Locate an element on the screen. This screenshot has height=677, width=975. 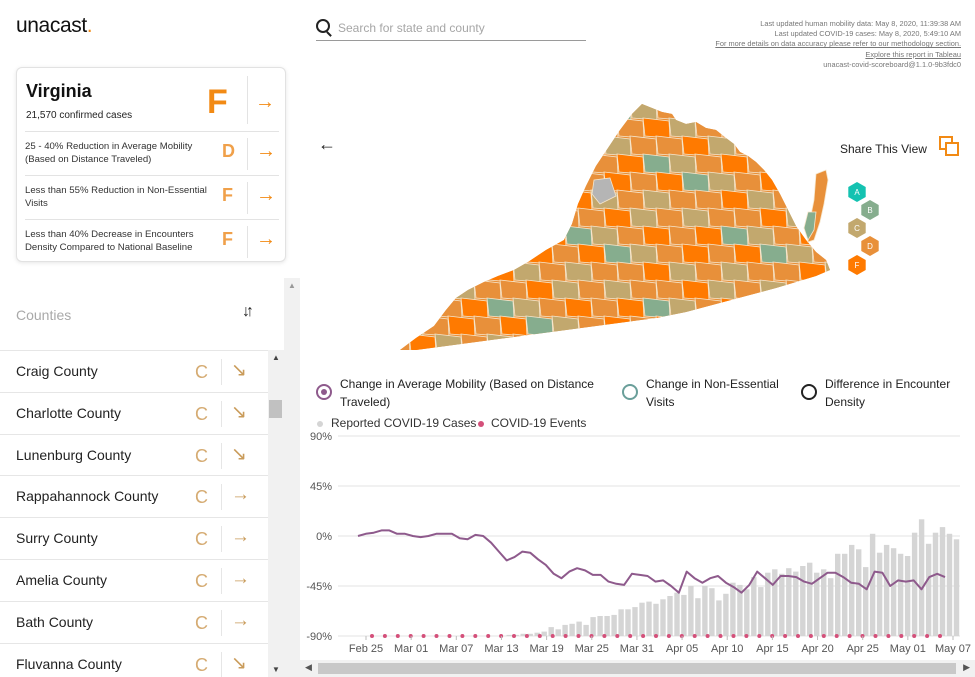
county-item: Rappahannock County C → is located at coordinates (134, 497).